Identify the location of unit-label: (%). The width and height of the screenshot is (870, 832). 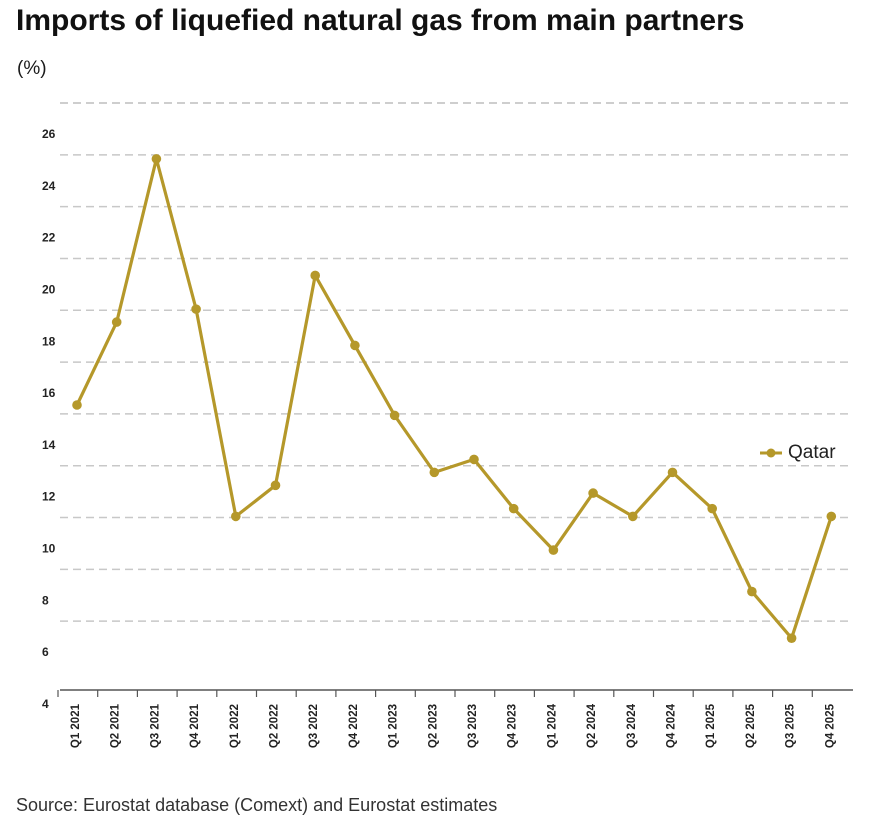
(32, 68).